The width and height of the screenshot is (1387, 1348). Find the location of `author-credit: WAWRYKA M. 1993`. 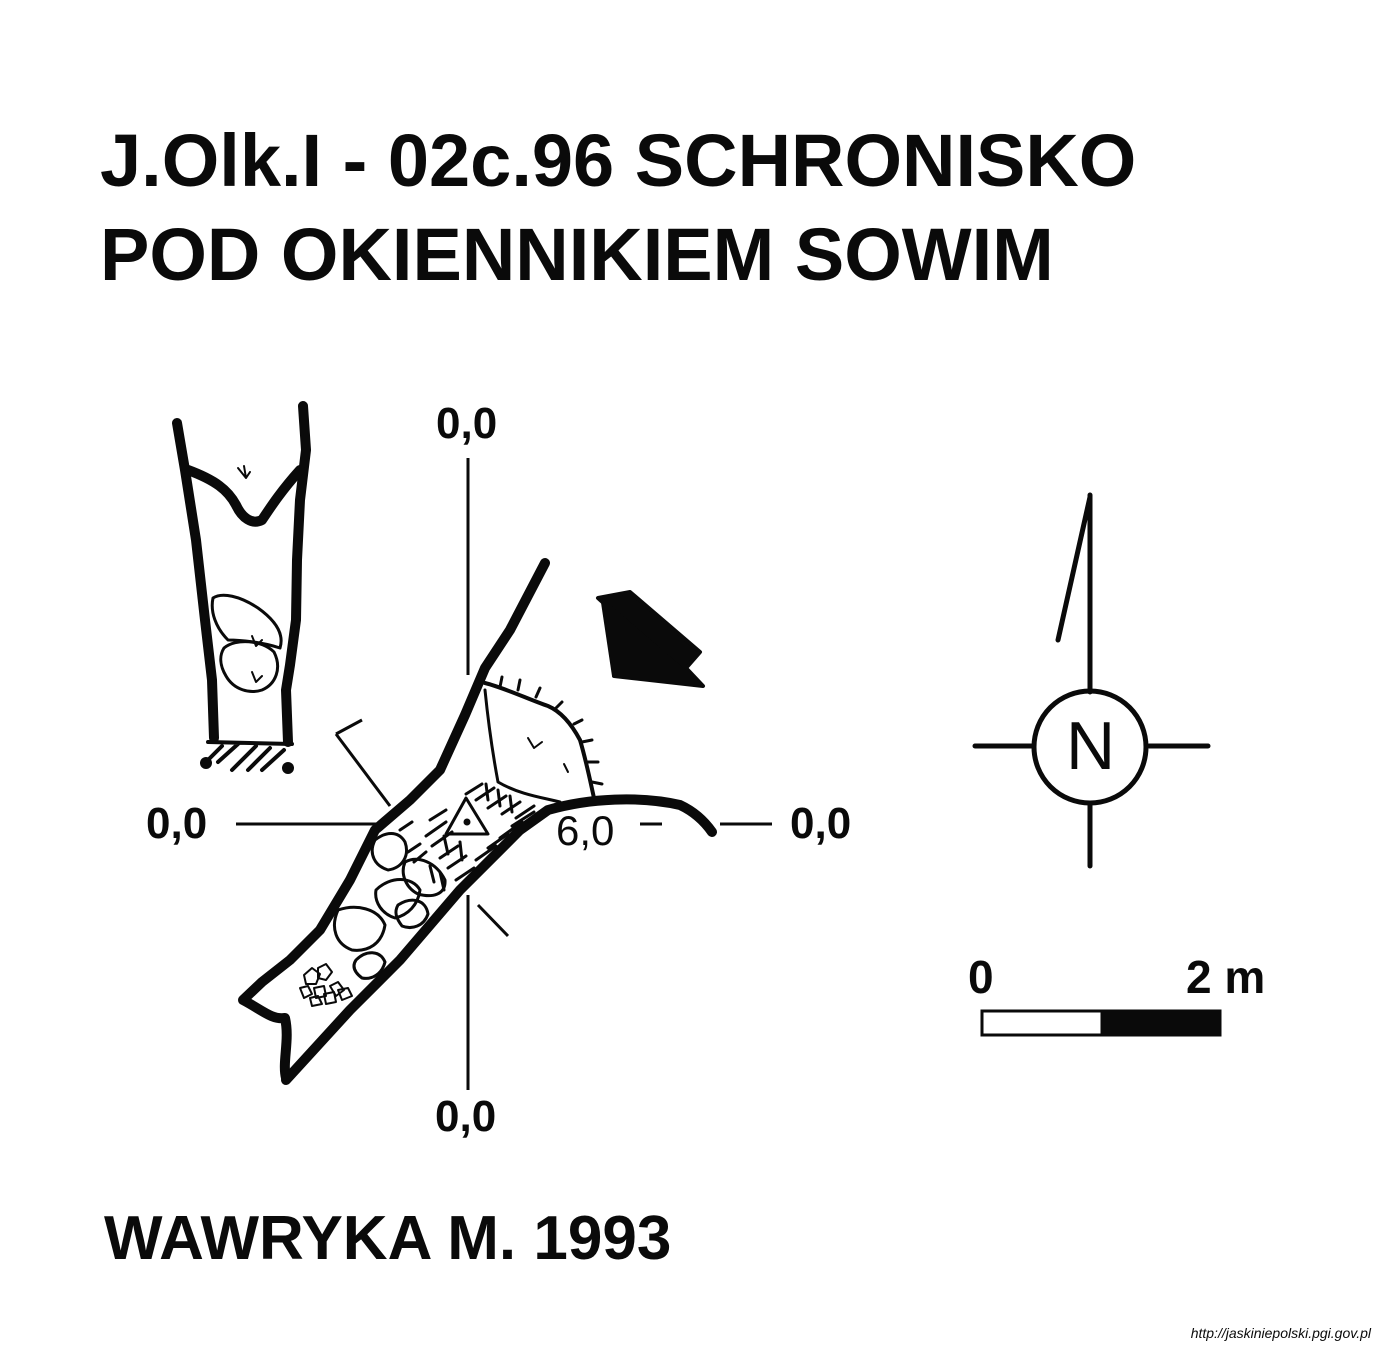

author-credit: WAWRYKA M. 1993 is located at coordinates (388, 1238).